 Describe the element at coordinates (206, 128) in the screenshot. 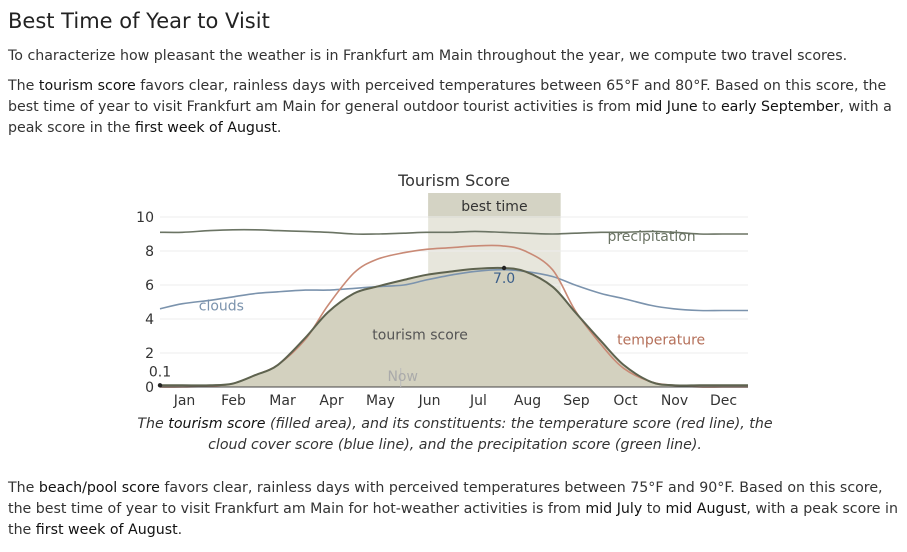

I see `tourism-peak: first week of August` at that location.